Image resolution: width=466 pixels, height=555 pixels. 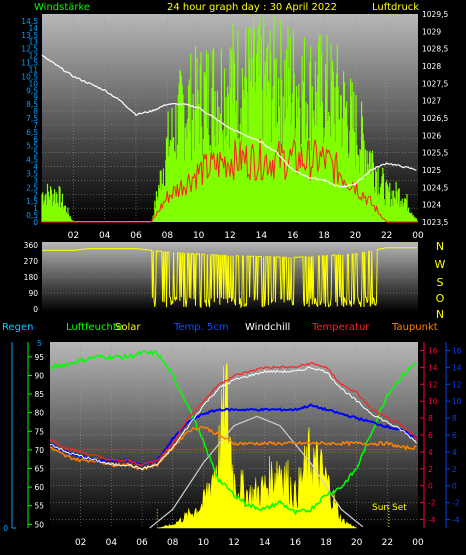 I want to click on wind-tick-label: 2,5, so click(x=32, y=187).